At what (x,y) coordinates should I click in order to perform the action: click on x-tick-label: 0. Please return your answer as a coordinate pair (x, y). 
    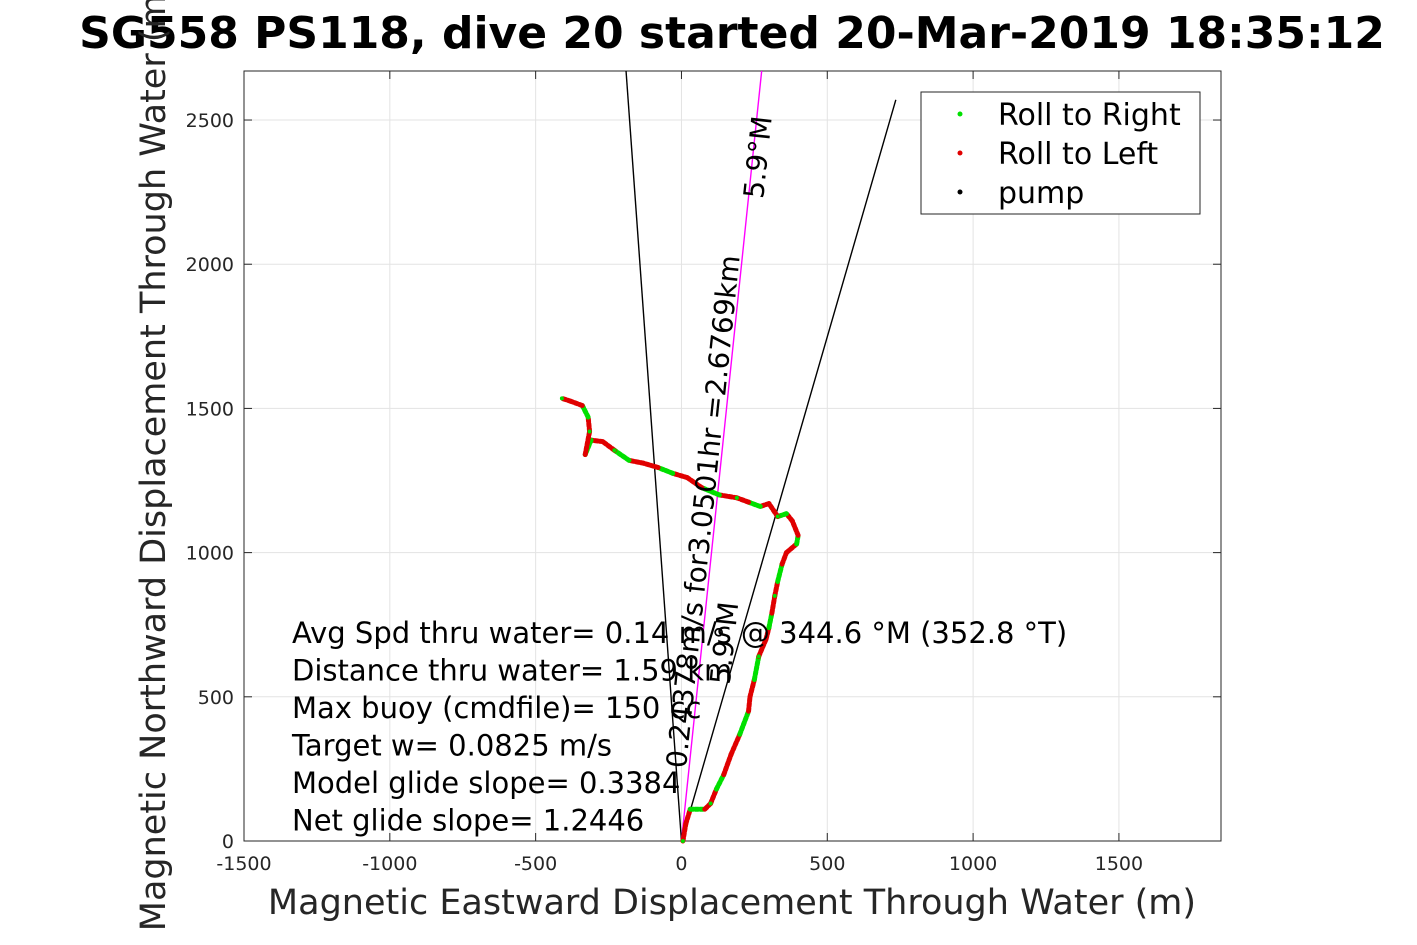
    Looking at the image, I should click on (681, 864).